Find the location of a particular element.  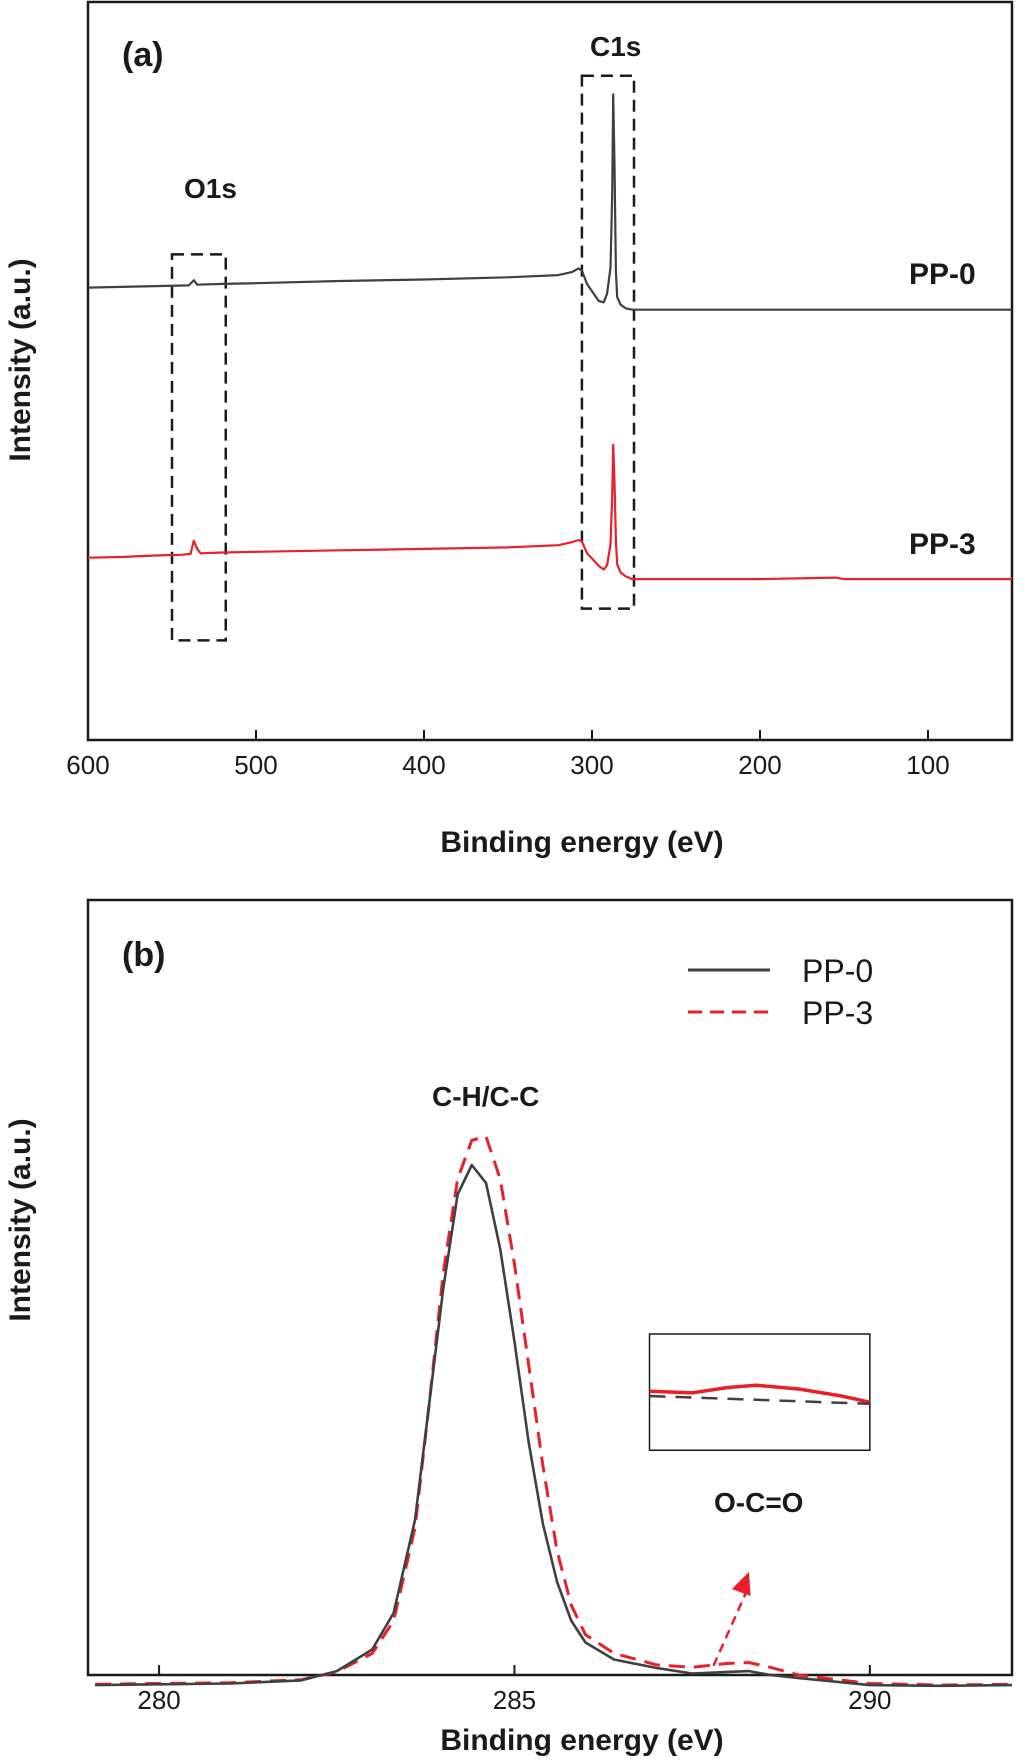

arrow-head is located at coordinates (741, 1584).